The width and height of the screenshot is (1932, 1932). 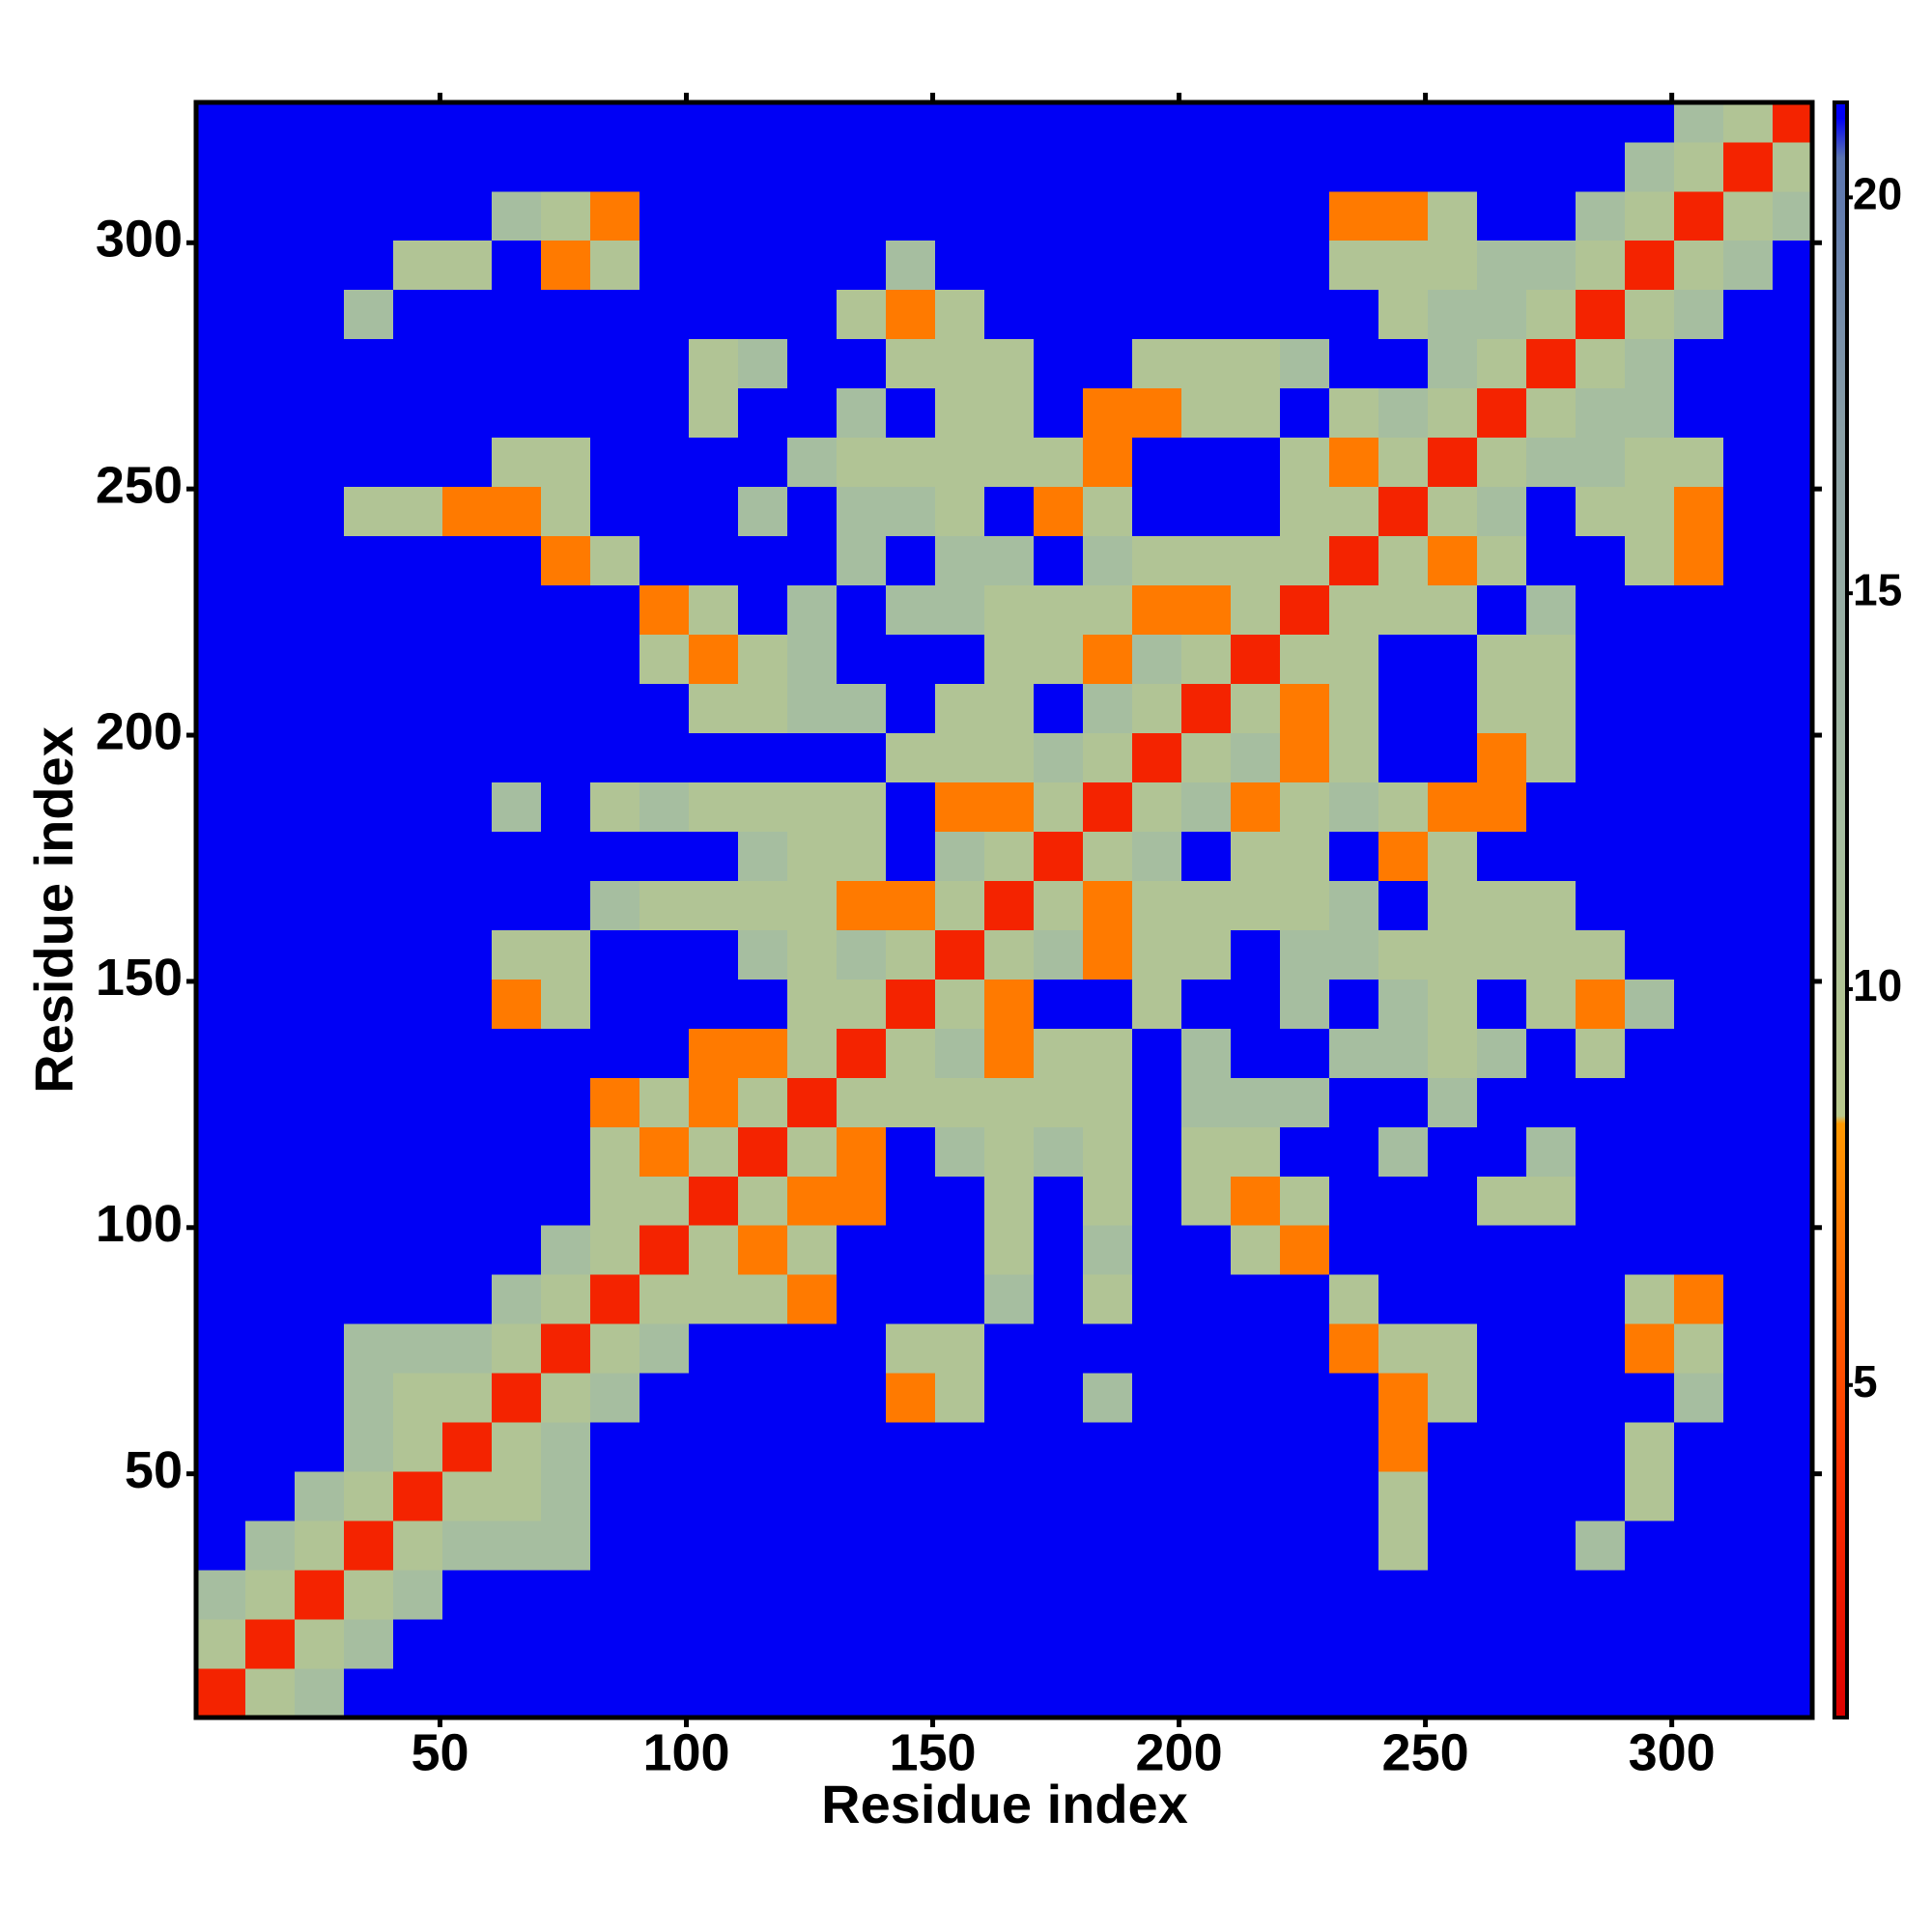 What do you see at coordinates (1672, 1752) in the screenshot?
I see `x-tick-label: 300` at bounding box center [1672, 1752].